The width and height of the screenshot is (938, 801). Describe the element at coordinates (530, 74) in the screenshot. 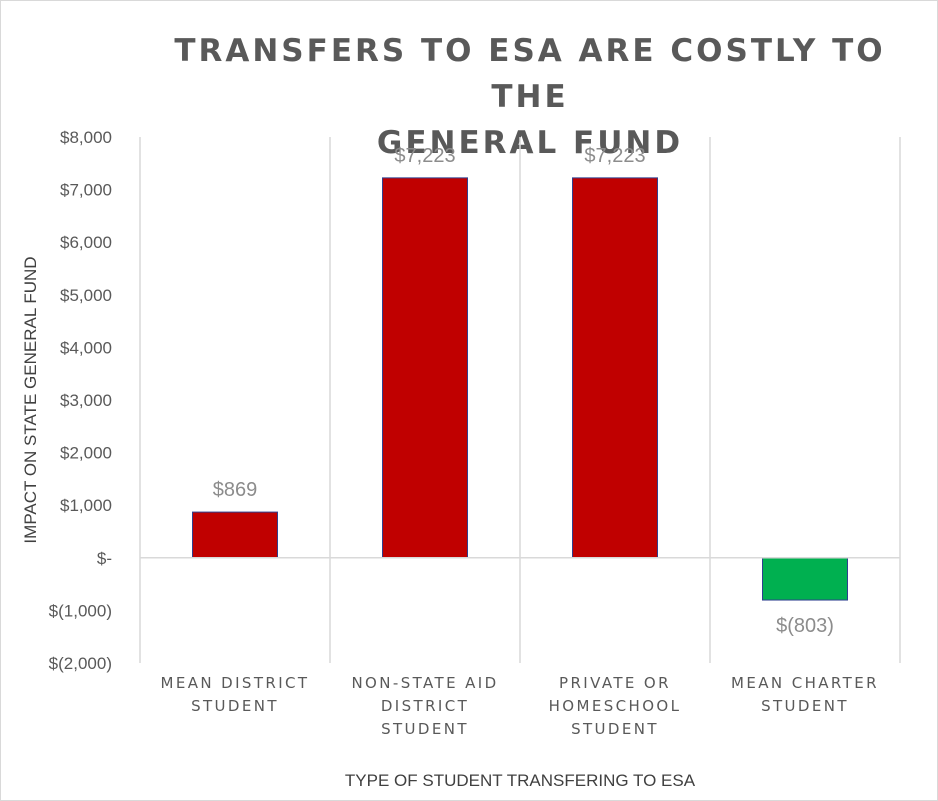

I see `chart-title-line-1: TRANSFERS TO ESA ARE COSTLY TO THE` at that location.